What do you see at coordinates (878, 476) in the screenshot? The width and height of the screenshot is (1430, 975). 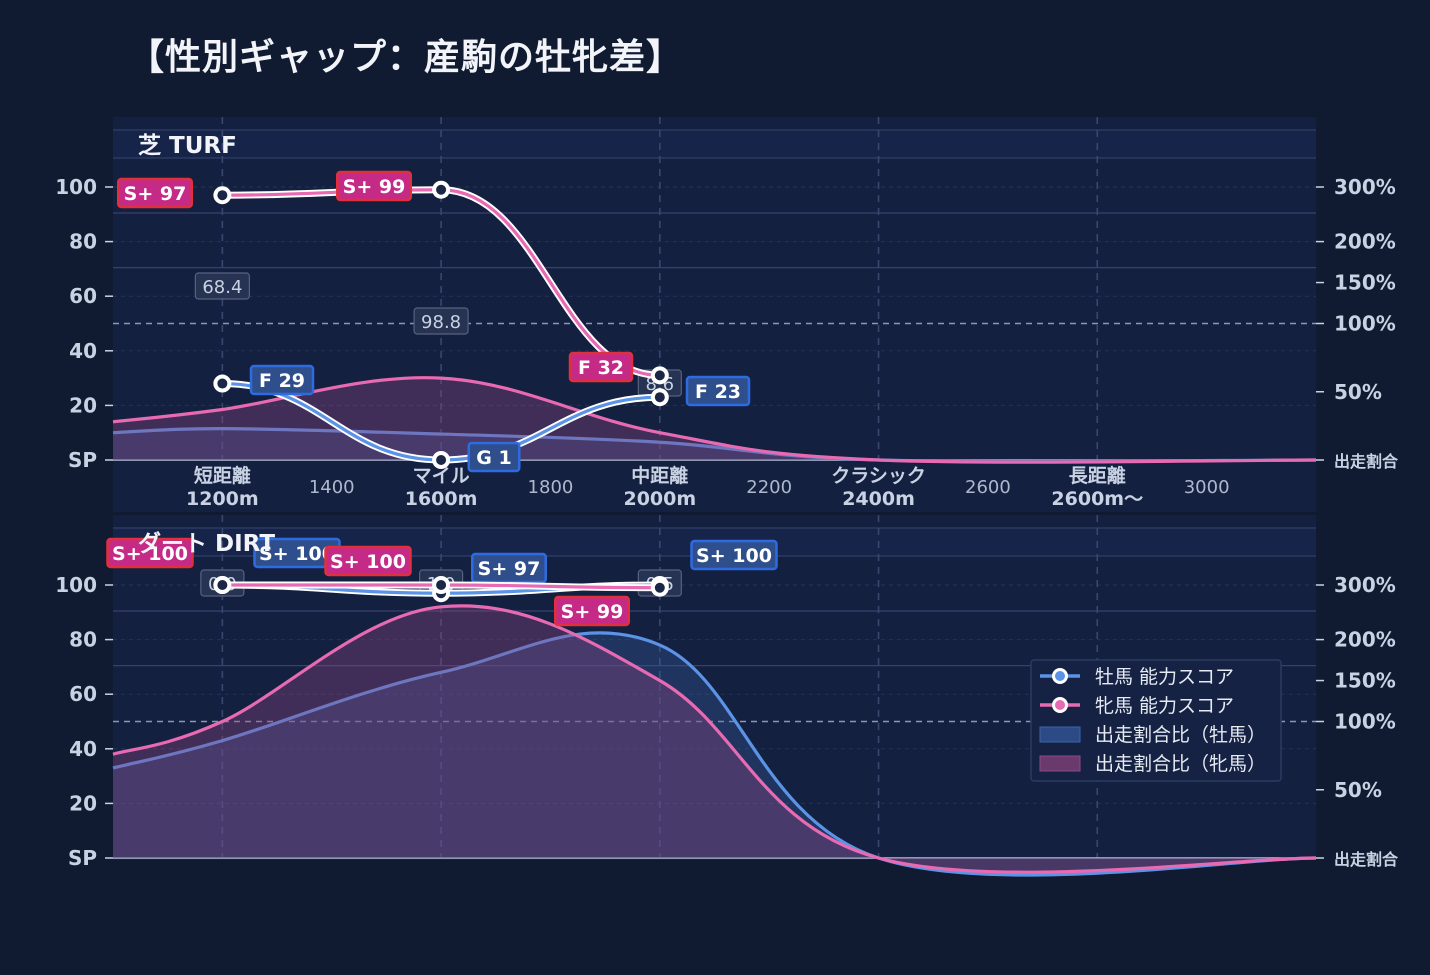 I see `x-category-label: クラシック` at bounding box center [878, 476].